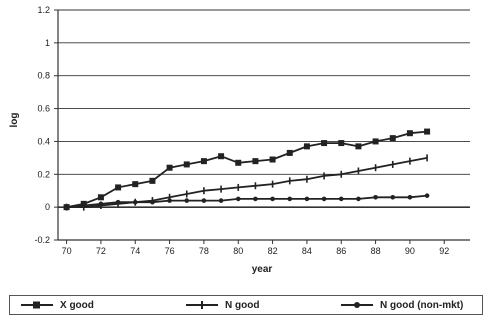 Image resolution: width=496 pixels, height=325 pixels. I want to click on y-tick-label: 0.6, so click(43, 109).